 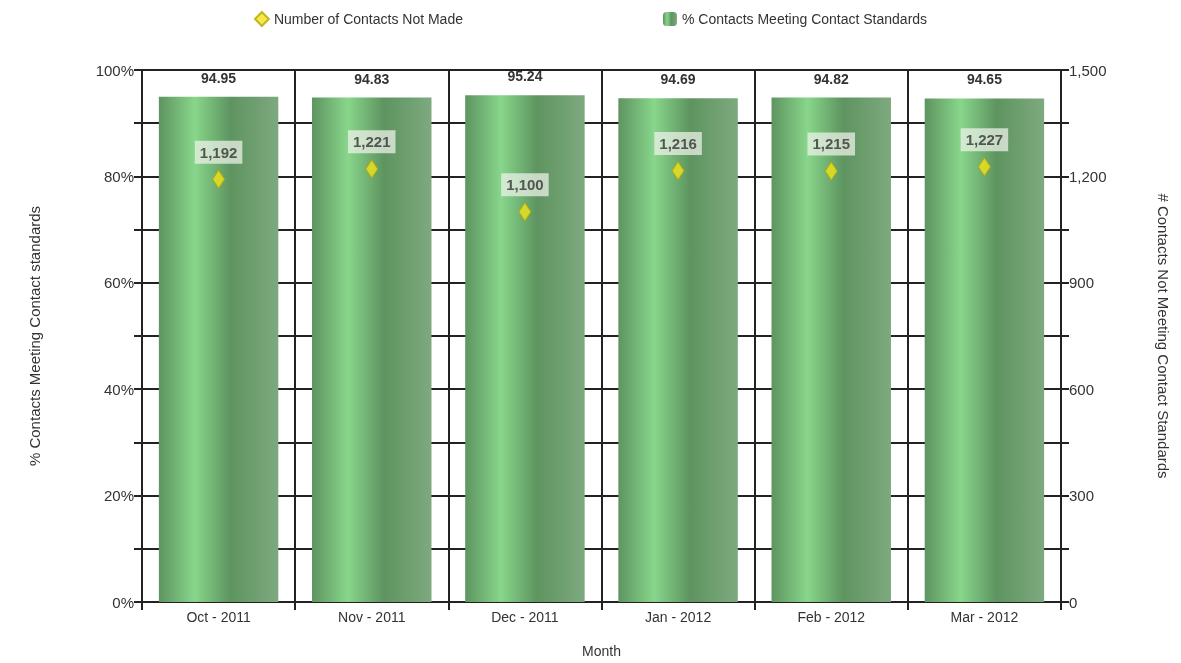 I want to click on y2-tick-label: 0, so click(x=1073, y=602).